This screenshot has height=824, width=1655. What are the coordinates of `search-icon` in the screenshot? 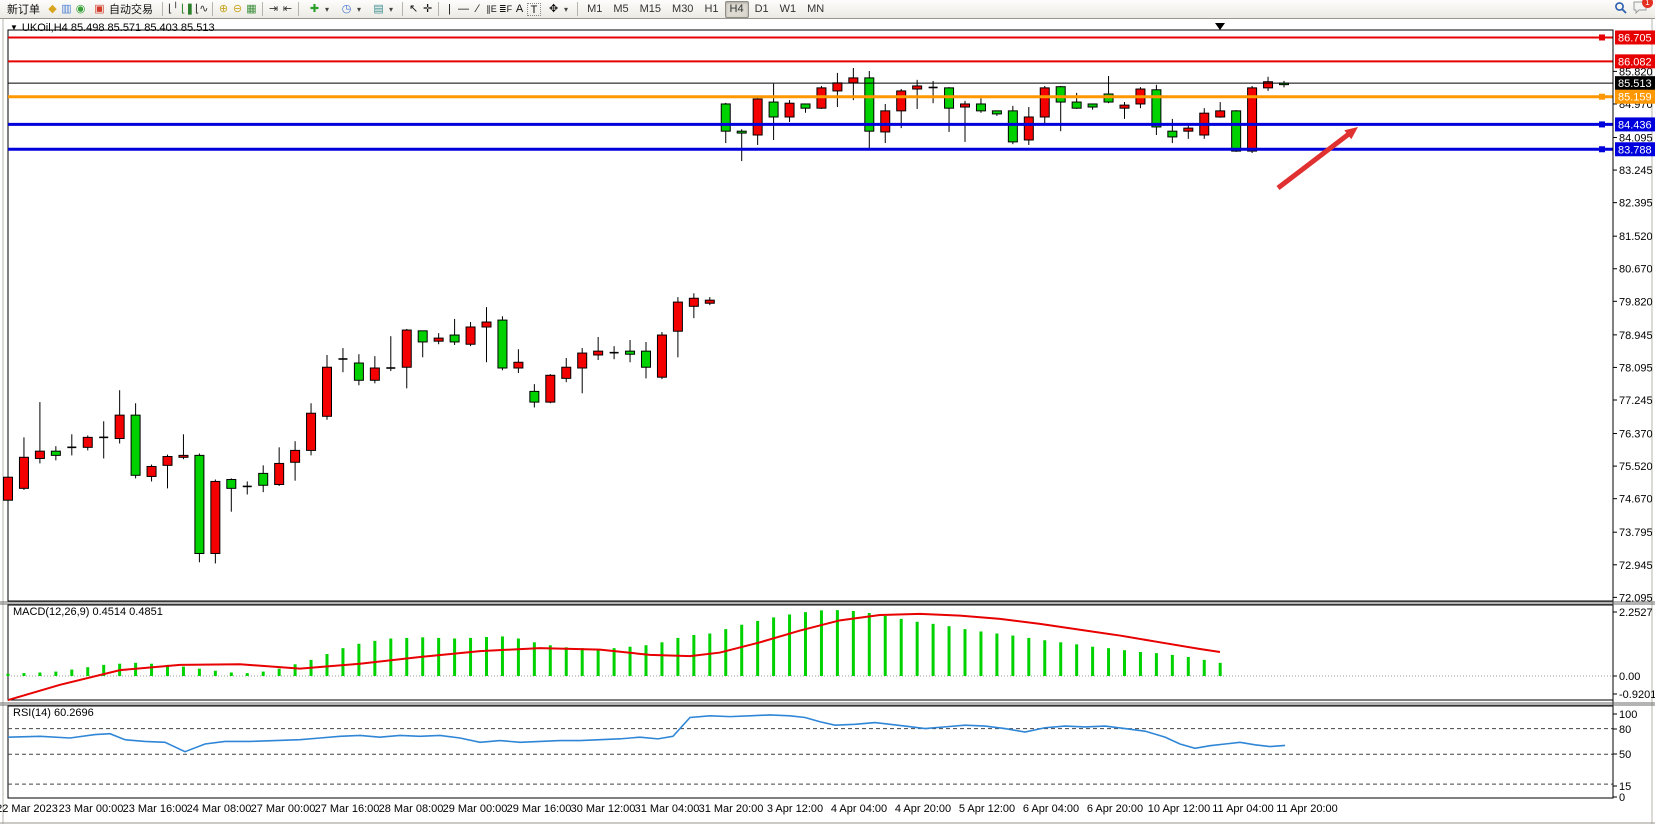 It's located at (1620, 9).